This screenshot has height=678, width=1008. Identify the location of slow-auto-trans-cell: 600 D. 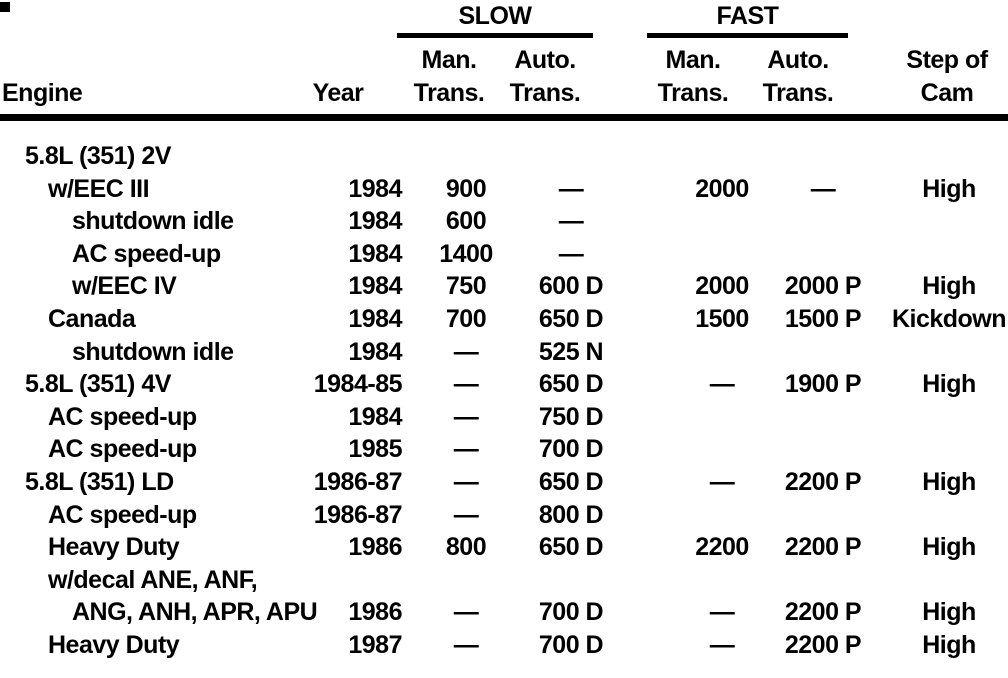
(571, 286).